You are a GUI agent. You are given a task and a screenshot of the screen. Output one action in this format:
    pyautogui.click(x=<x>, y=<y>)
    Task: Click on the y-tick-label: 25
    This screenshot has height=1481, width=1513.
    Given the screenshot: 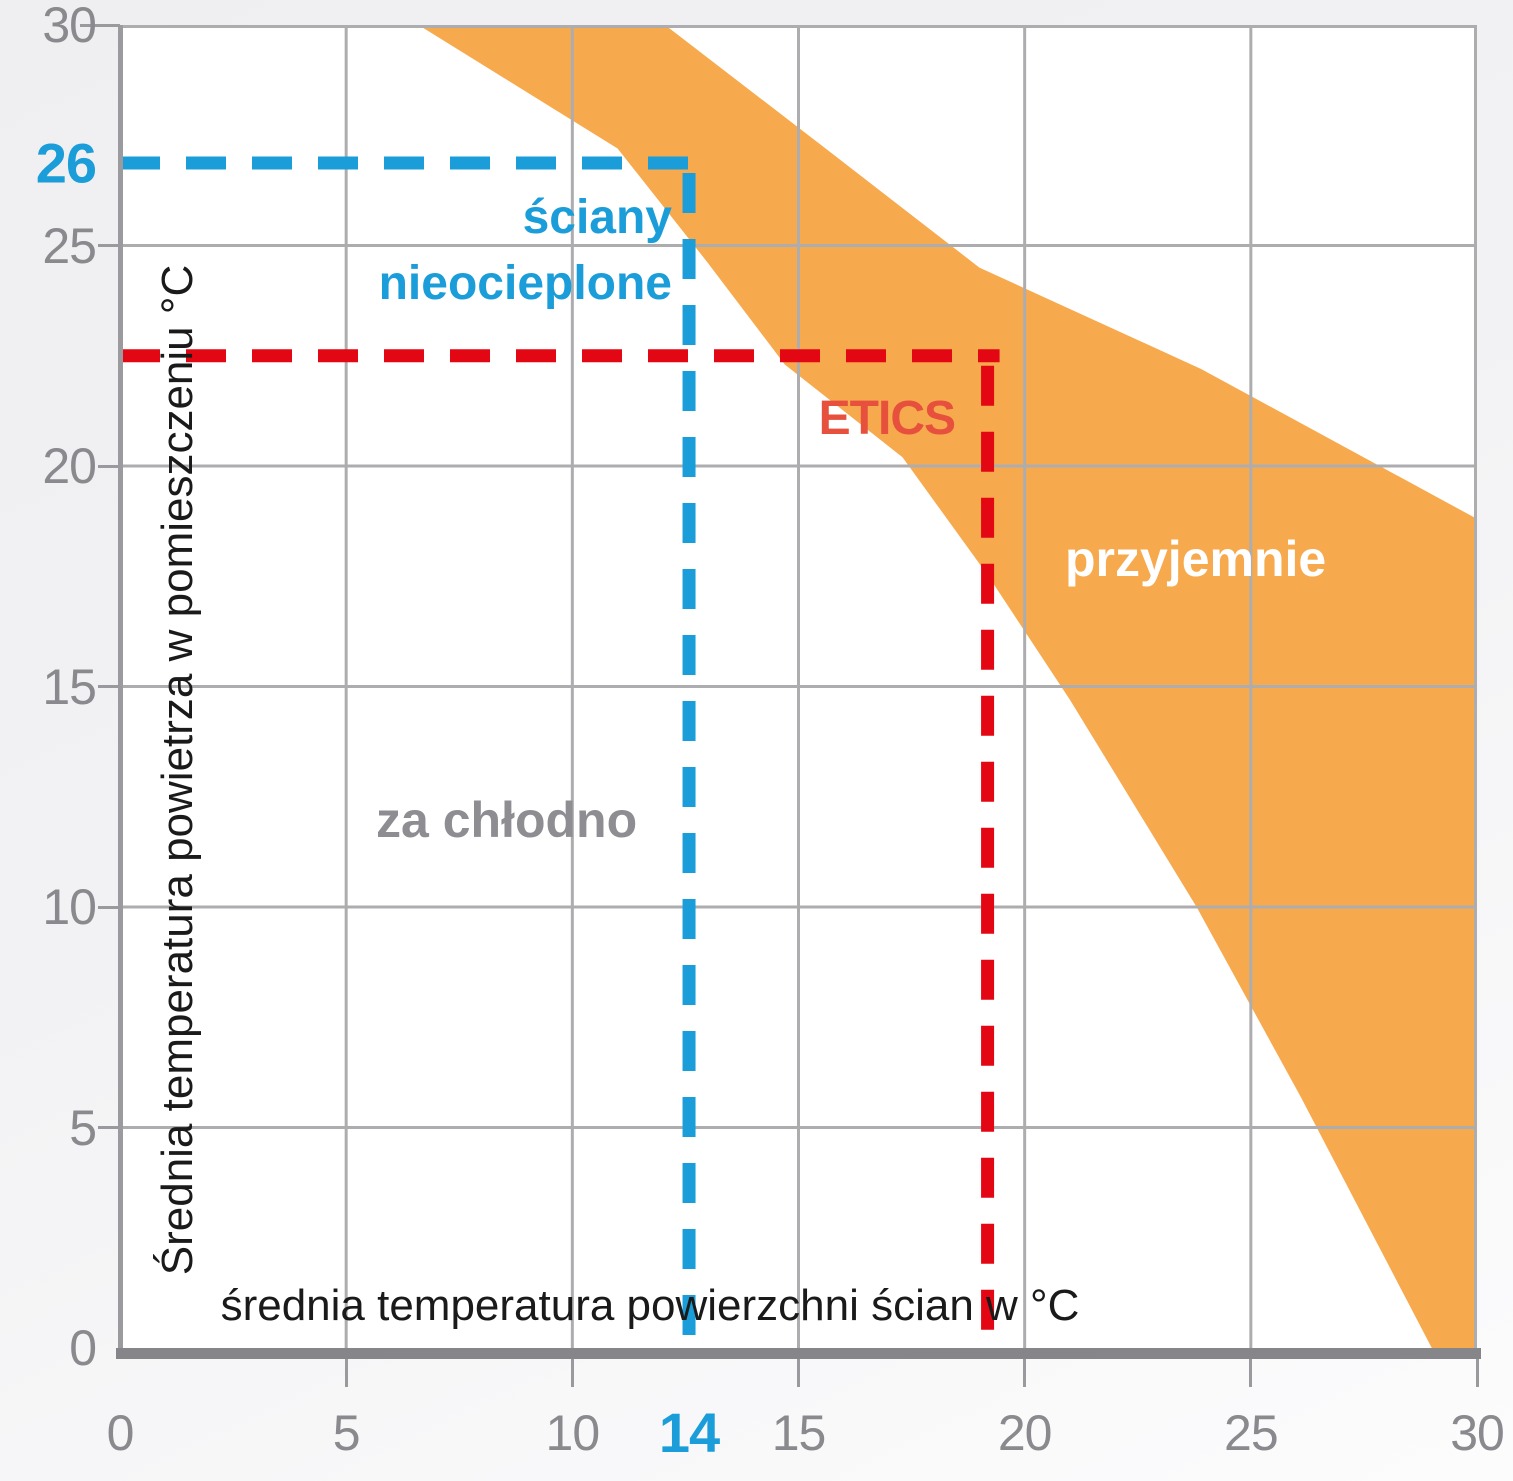 What is the action you would take?
    pyautogui.click(x=69, y=245)
    